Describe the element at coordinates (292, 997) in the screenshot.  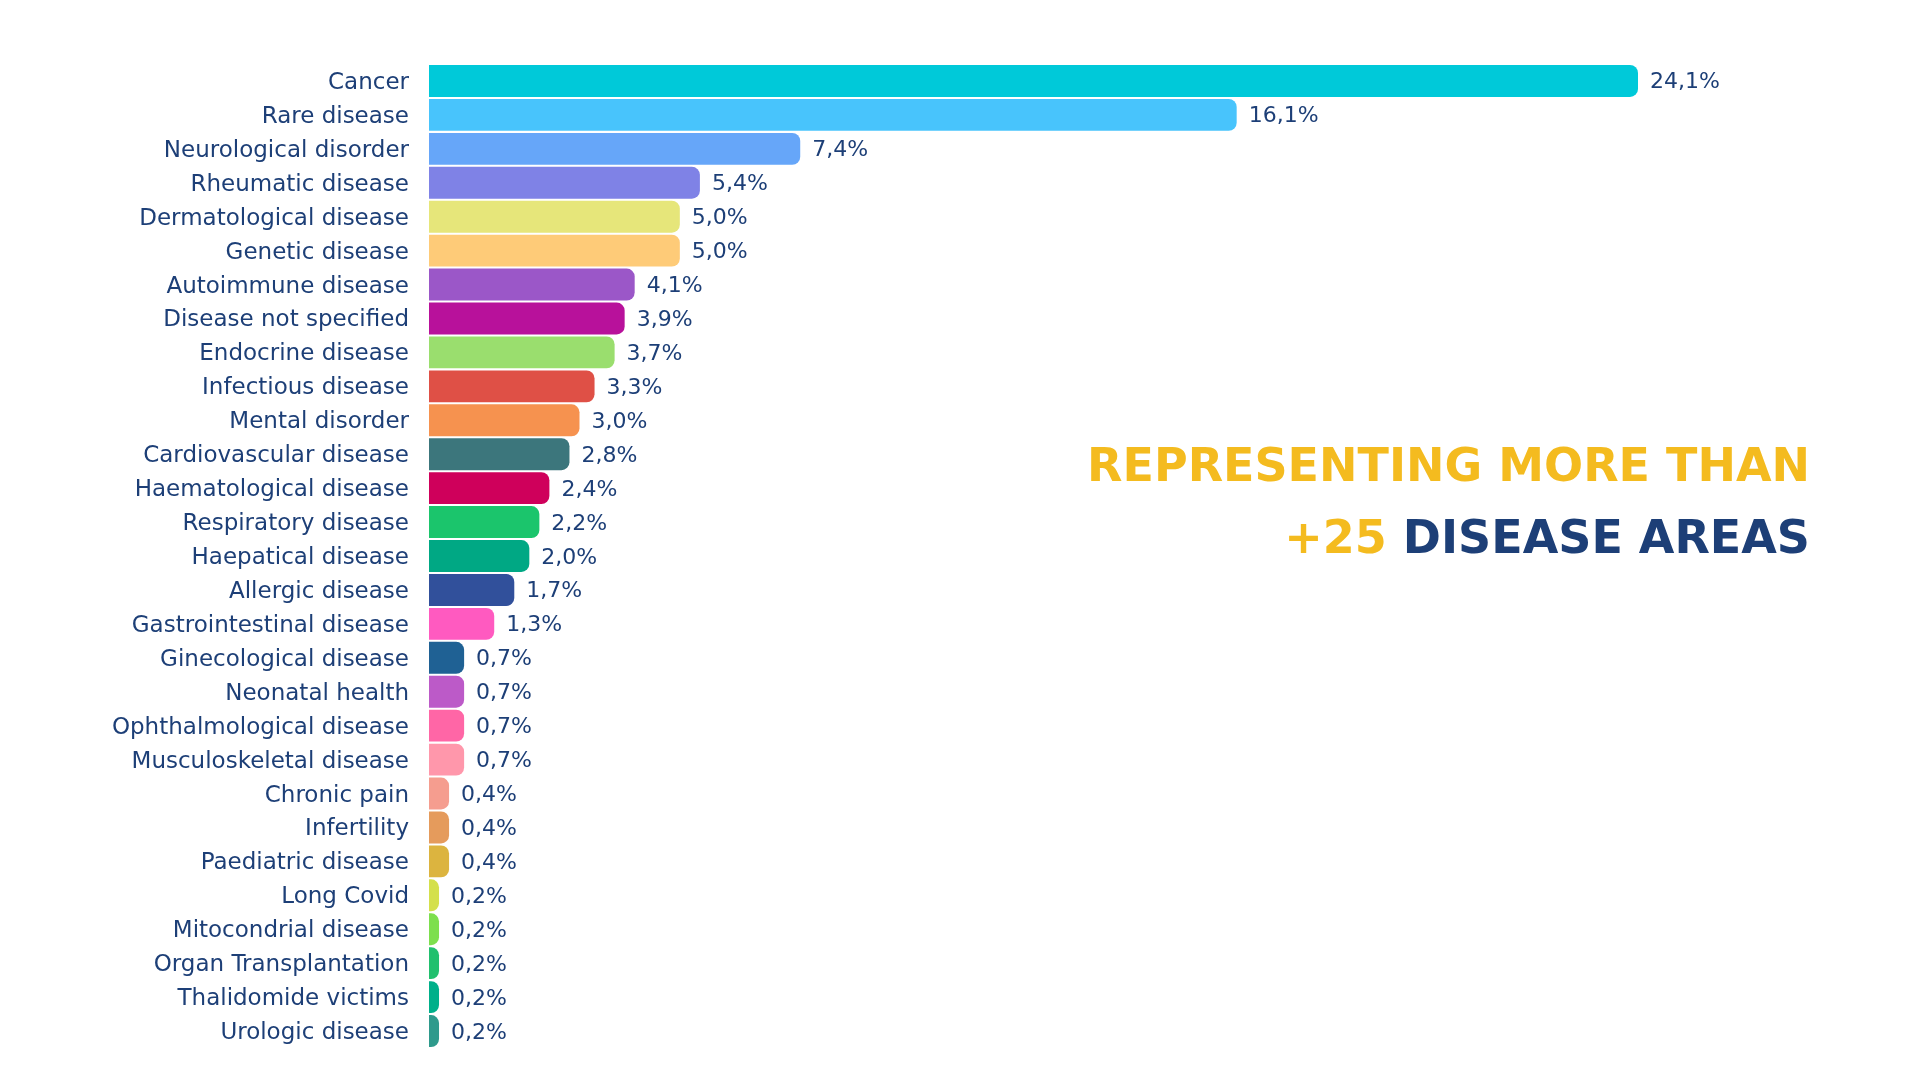
I see `y-tick-label: Thalidomide victims` at that location.